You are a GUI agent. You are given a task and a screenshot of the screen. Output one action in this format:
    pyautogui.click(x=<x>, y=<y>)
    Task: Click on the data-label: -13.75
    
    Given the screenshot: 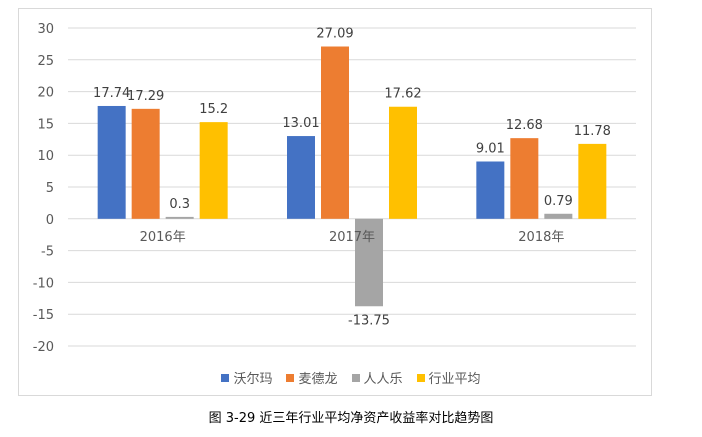 What is the action you would take?
    pyautogui.click(x=369, y=320)
    